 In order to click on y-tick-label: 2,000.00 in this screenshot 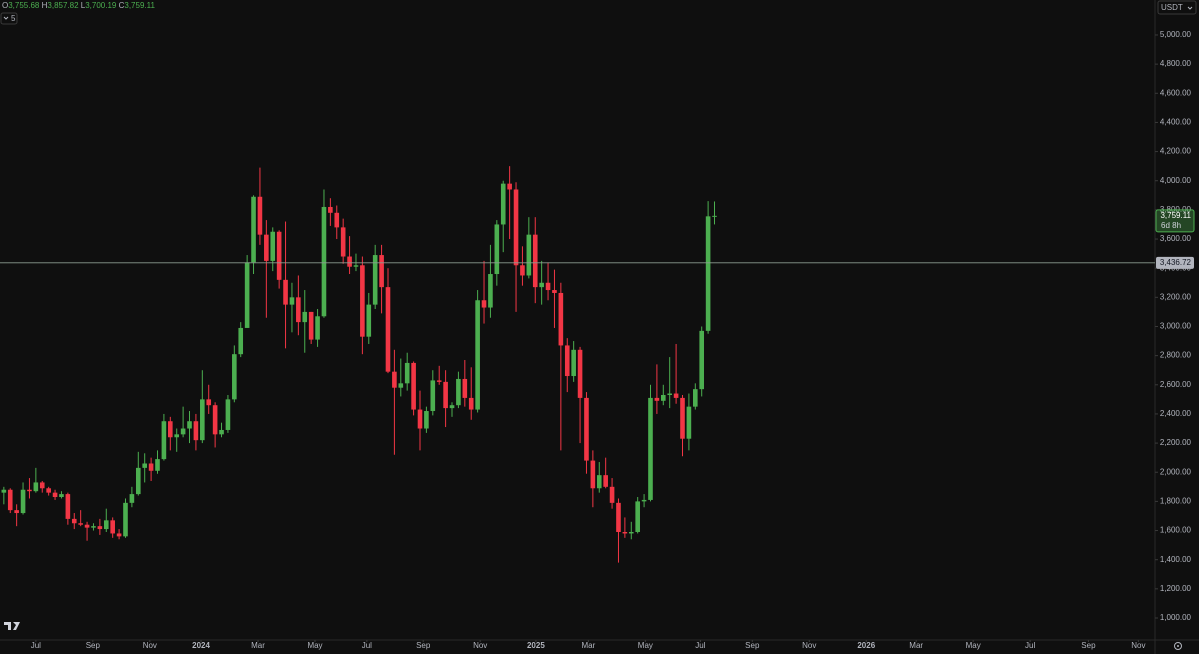, I will do `click(1176, 471)`.